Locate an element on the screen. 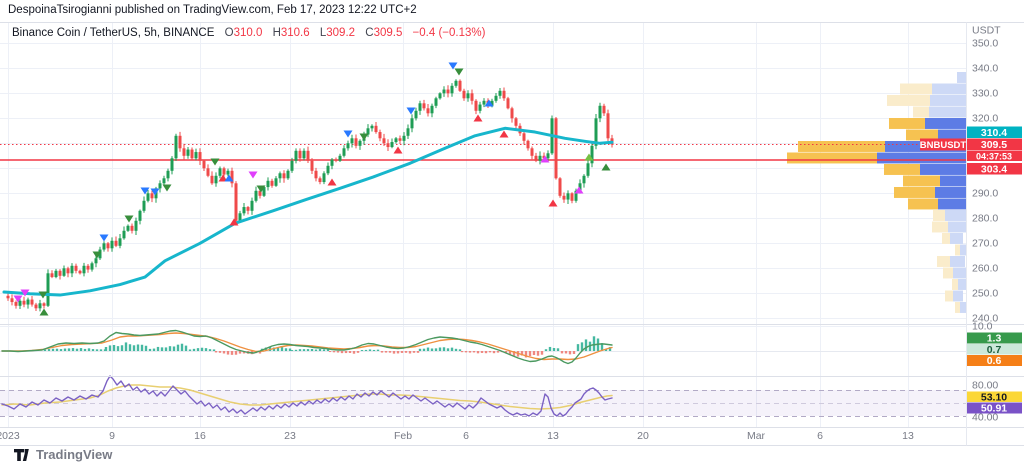 The width and height of the screenshot is (1024, 467). symbol-tag: BNBUSDT is located at coordinates (943, 145).